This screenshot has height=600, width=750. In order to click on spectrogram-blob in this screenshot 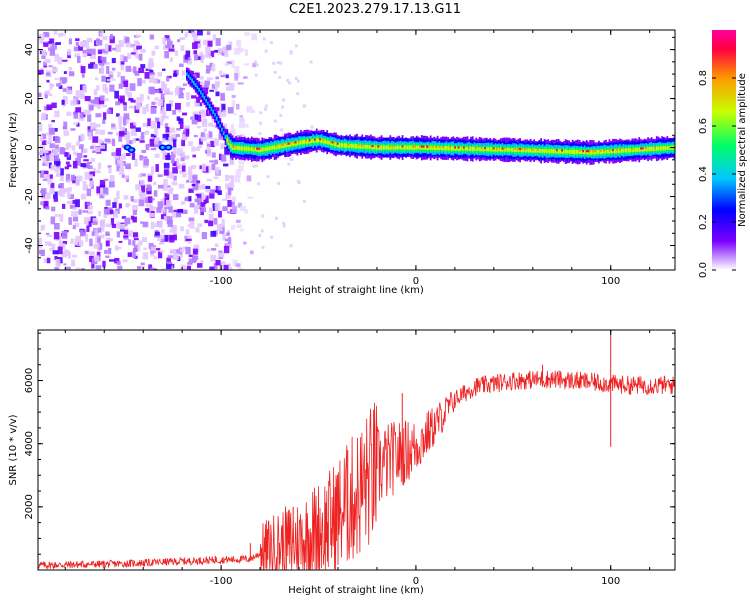, I will do `click(131, 150)`.